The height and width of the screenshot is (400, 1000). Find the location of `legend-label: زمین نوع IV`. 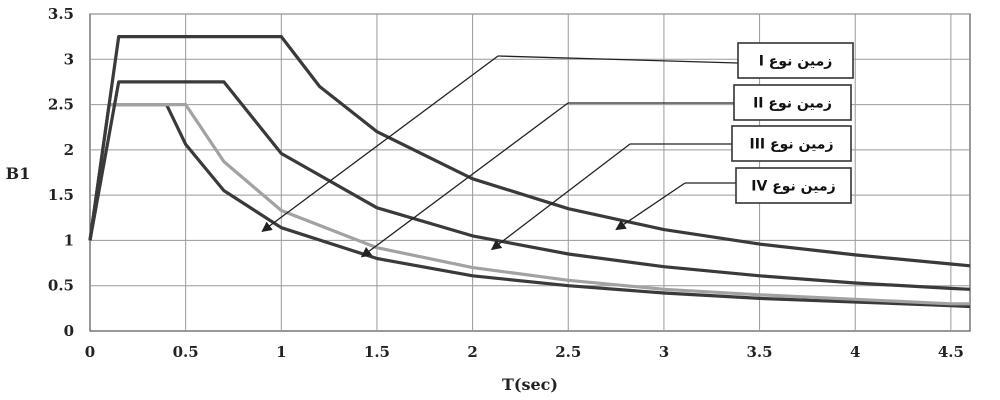

legend-label: زمین نوع IV is located at coordinates (793, 187).